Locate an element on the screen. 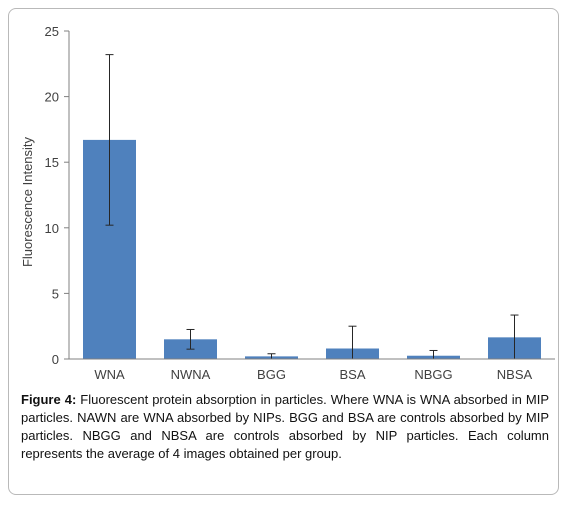 This screenshot has width=569, height=505. y-tick-label: 25 is located at coordinates (52, 31).